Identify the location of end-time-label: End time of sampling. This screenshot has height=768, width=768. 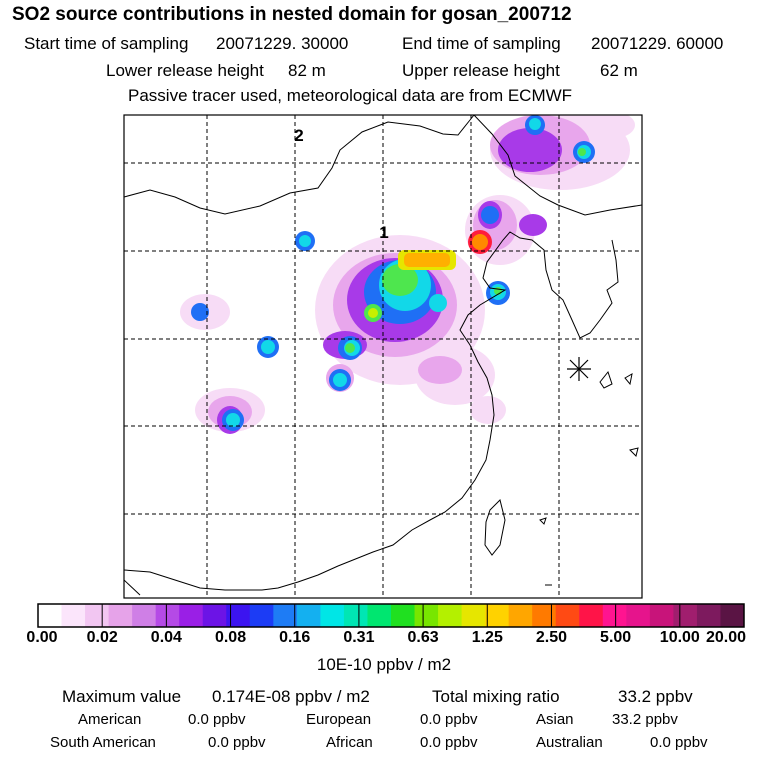
(481, 43).